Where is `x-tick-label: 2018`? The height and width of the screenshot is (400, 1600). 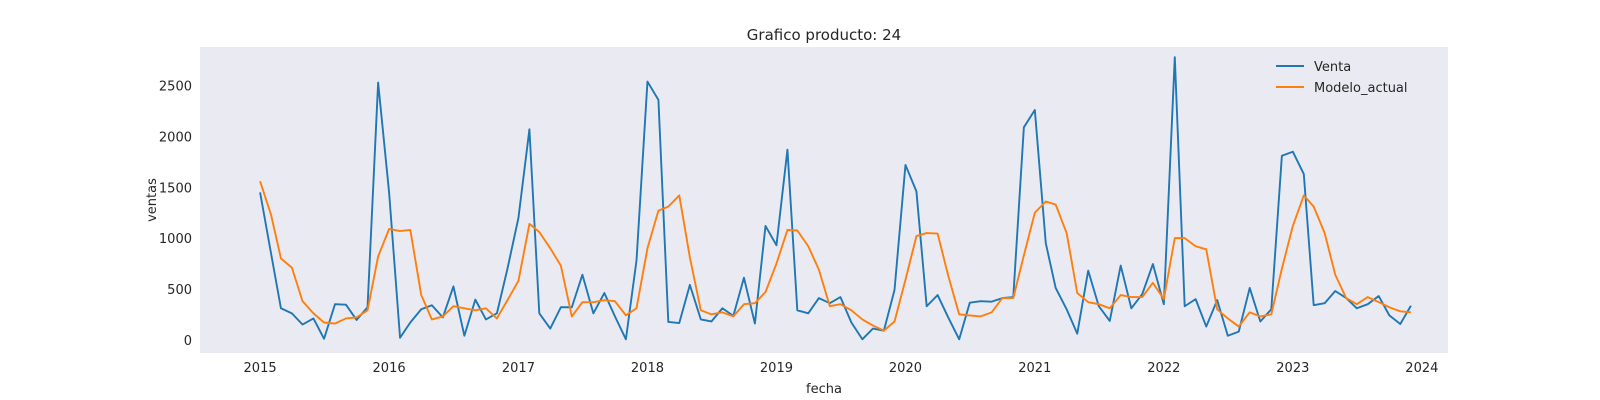 x-tick-label: 2018 is located at coordinates (647, 368).